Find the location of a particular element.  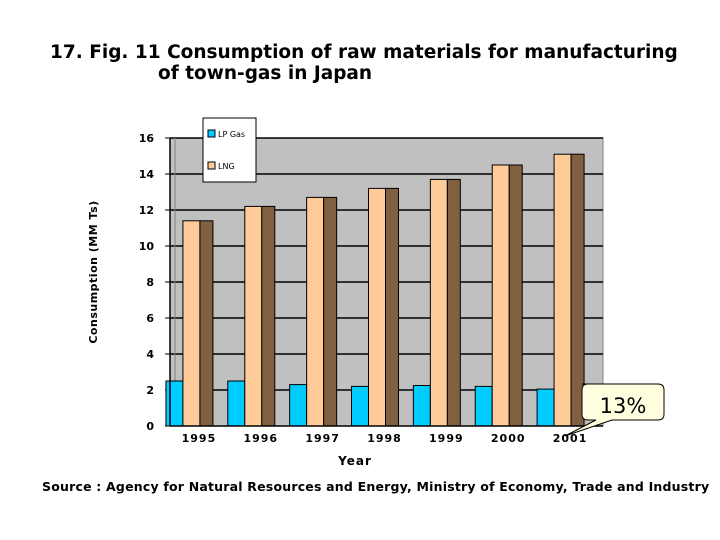

bar-lp-gas-1995 is located at coordinates (174, 403).